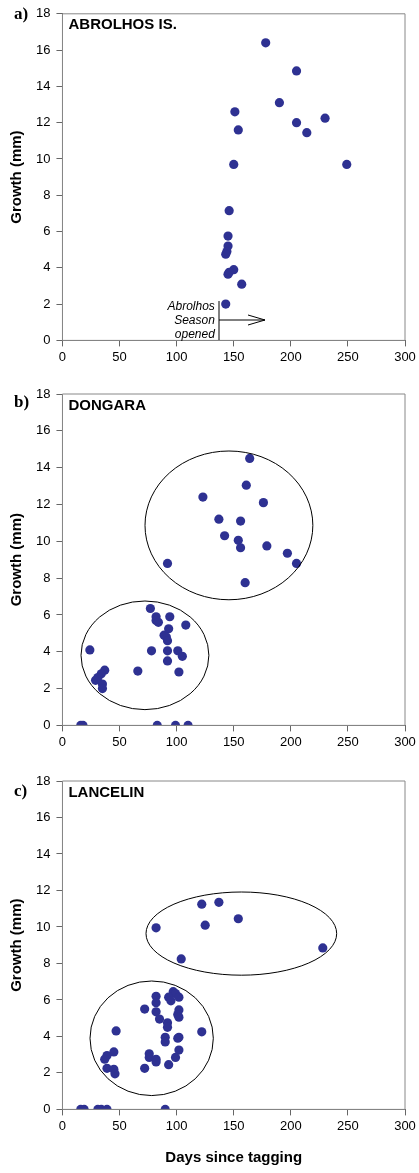 The width and height of the screenshot is (419, 1173). I want to click on text: b), so click(22, 402).